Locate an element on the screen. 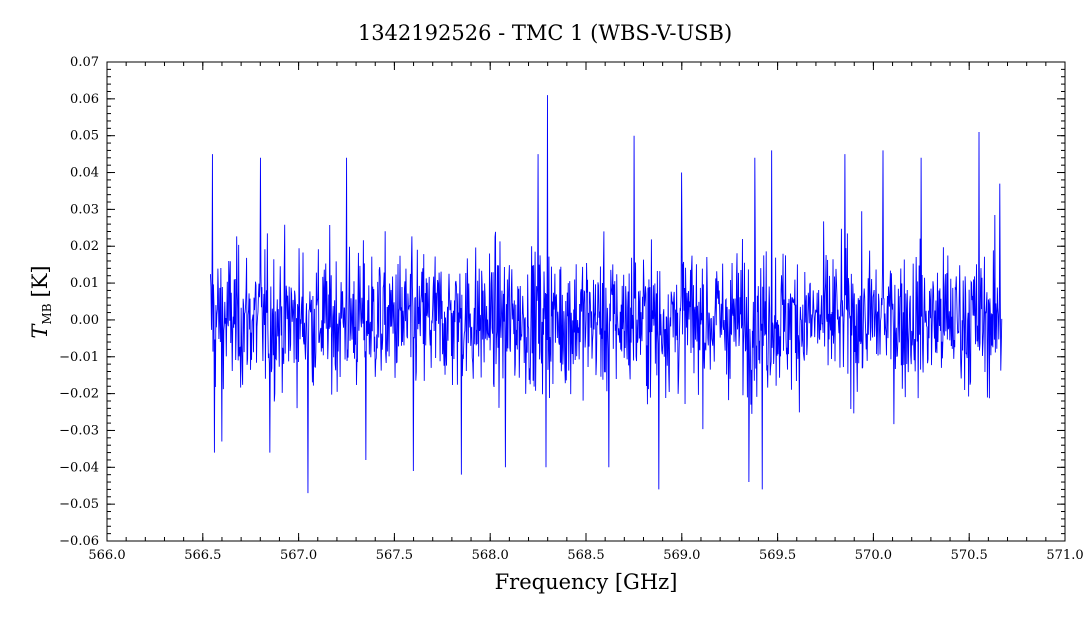 Image resolution: width=1090 pixels, height=618 pixels. y-tick-label: 0.02 is located at coordinates (84, 246).